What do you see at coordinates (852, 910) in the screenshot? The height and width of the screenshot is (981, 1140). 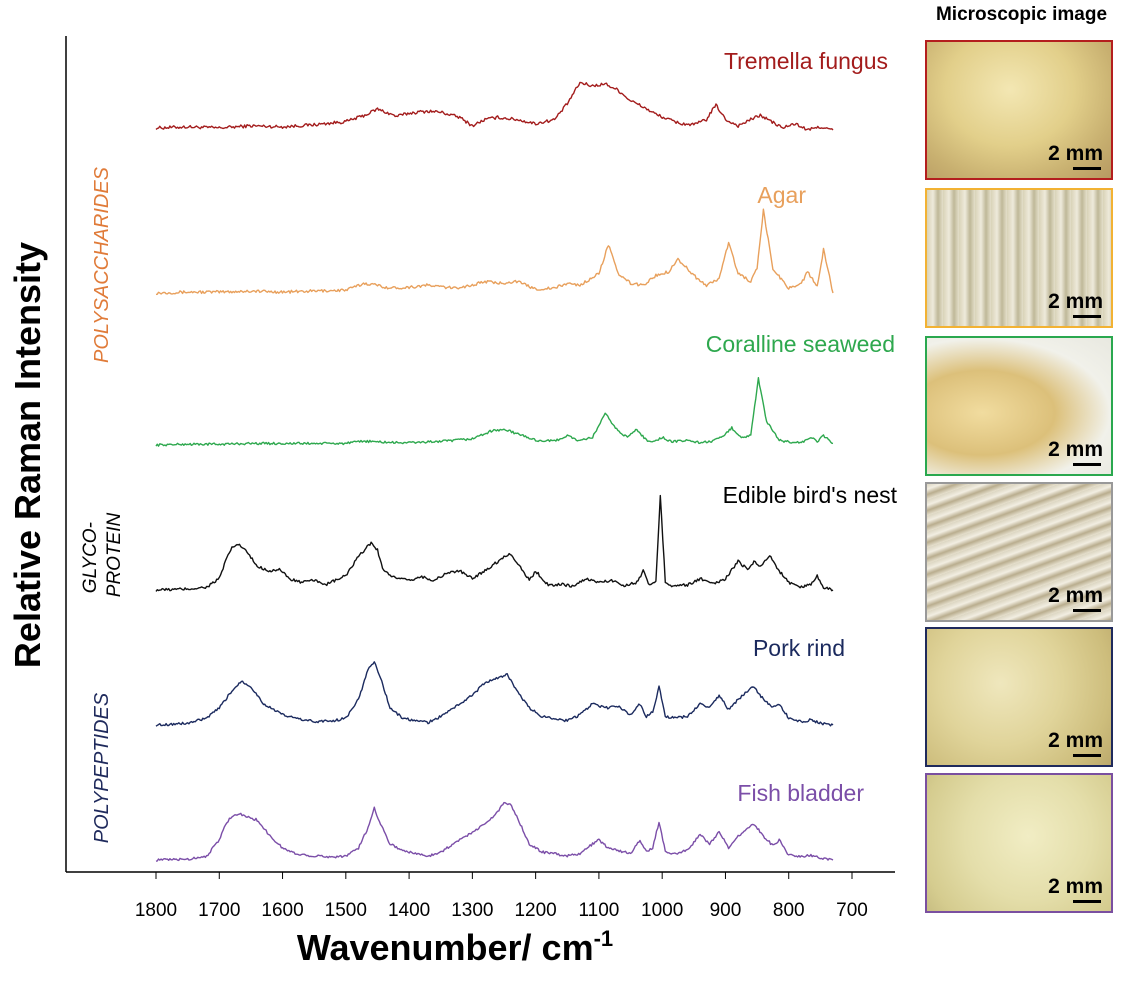 I see `x-tick-label: 700` at bounding box center [852, 910].